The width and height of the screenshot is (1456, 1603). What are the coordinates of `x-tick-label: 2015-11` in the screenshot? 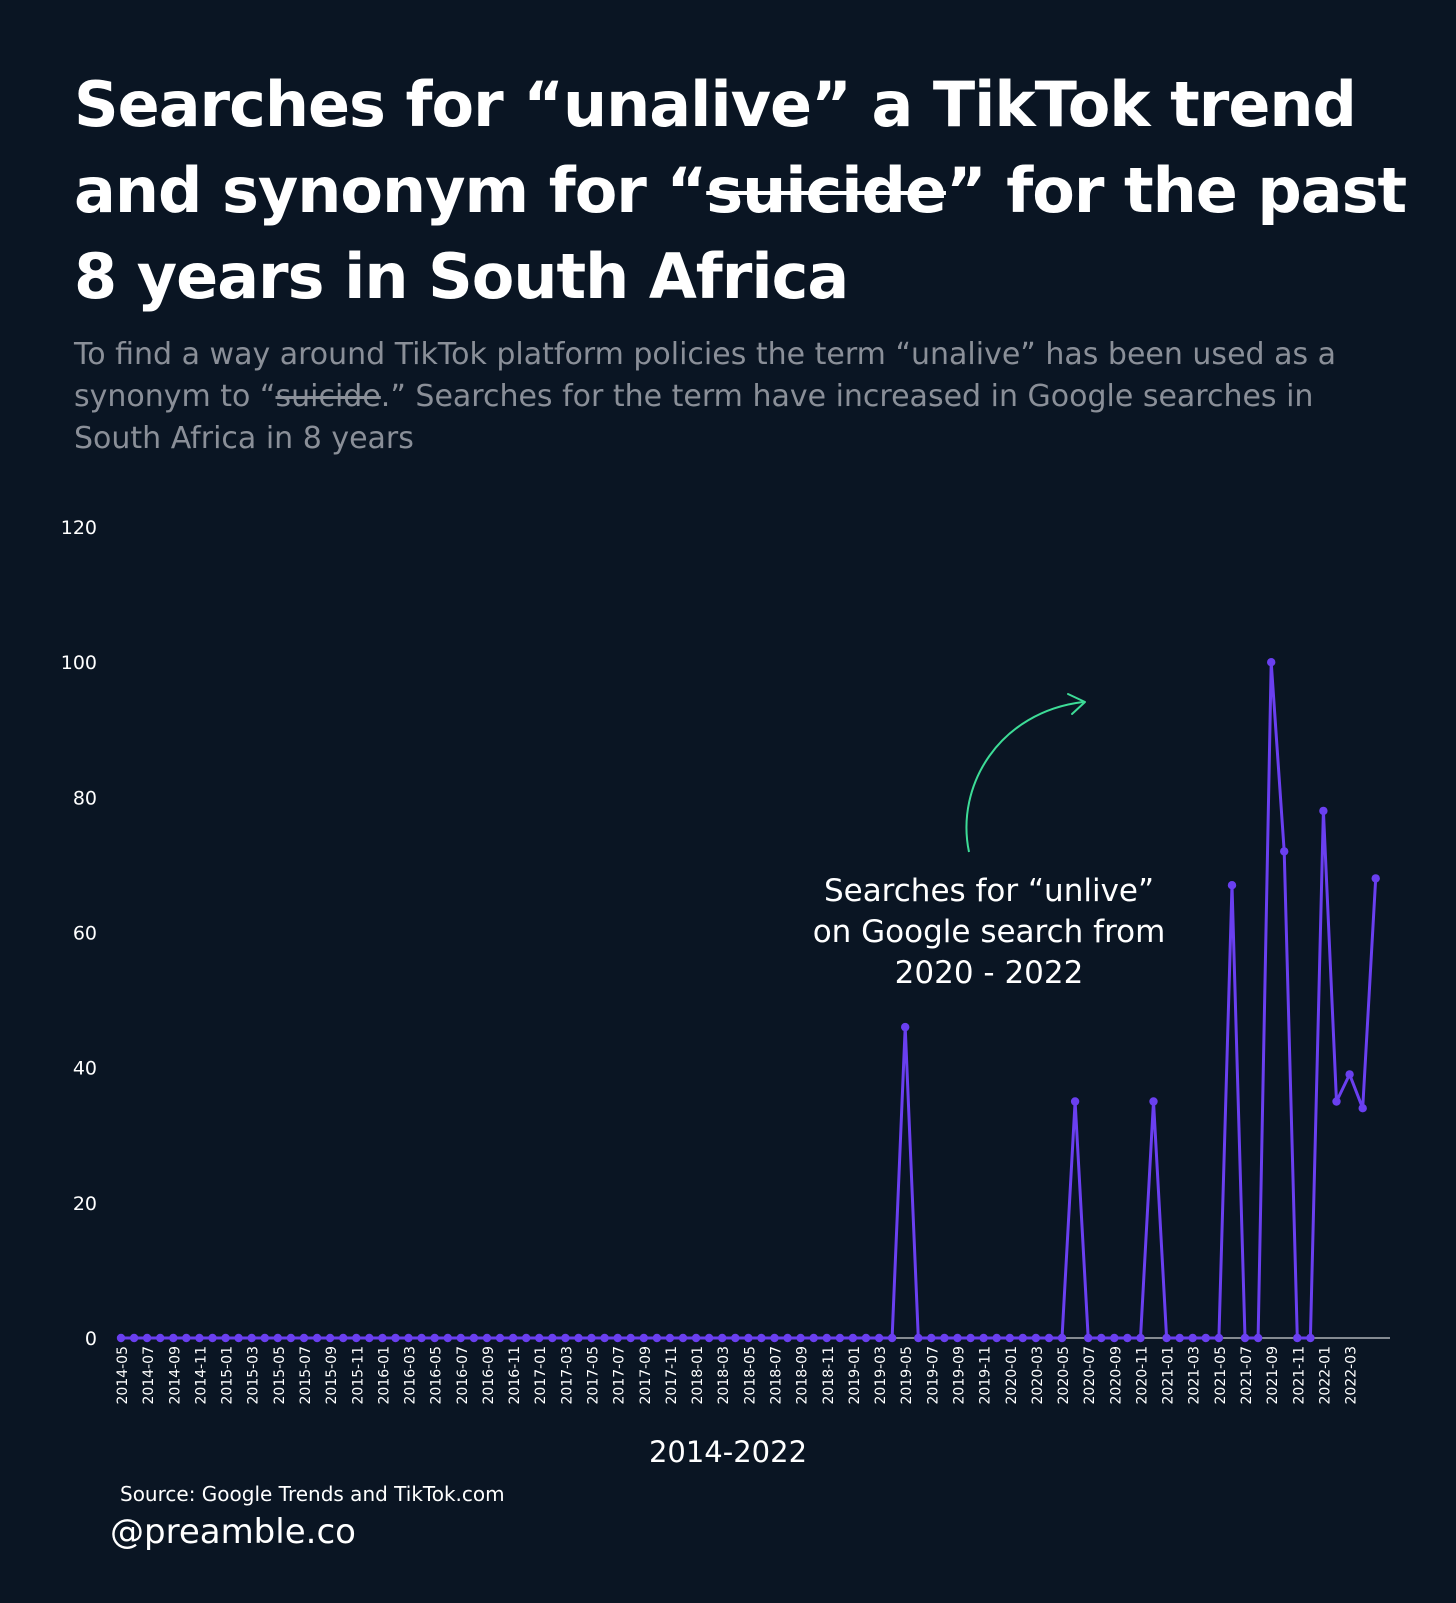 It's located at (358, 1375).